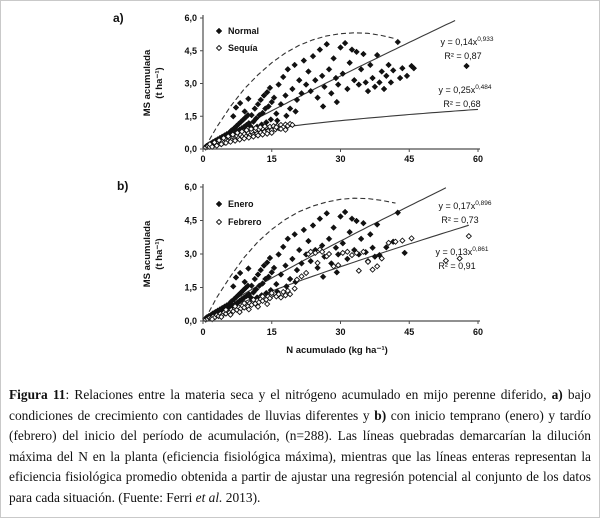  Describe the element at coordinates (466, 41) in the screenshot. I see `fit-equation: y = 0,14x0,933` at that location.